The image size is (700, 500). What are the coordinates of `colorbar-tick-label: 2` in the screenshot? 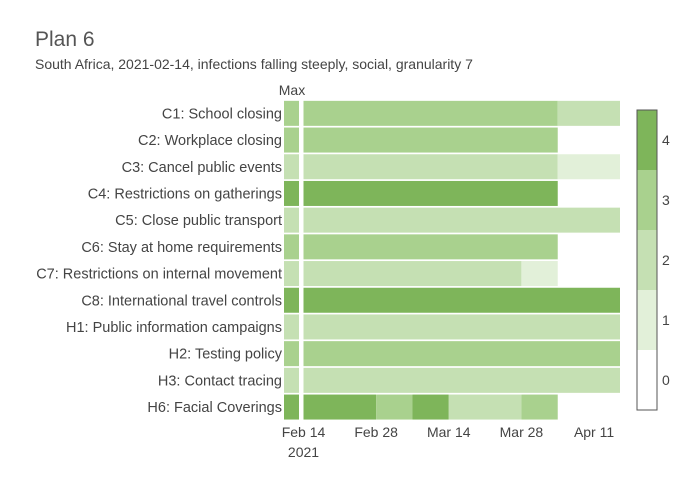 It's located at (666, 260).